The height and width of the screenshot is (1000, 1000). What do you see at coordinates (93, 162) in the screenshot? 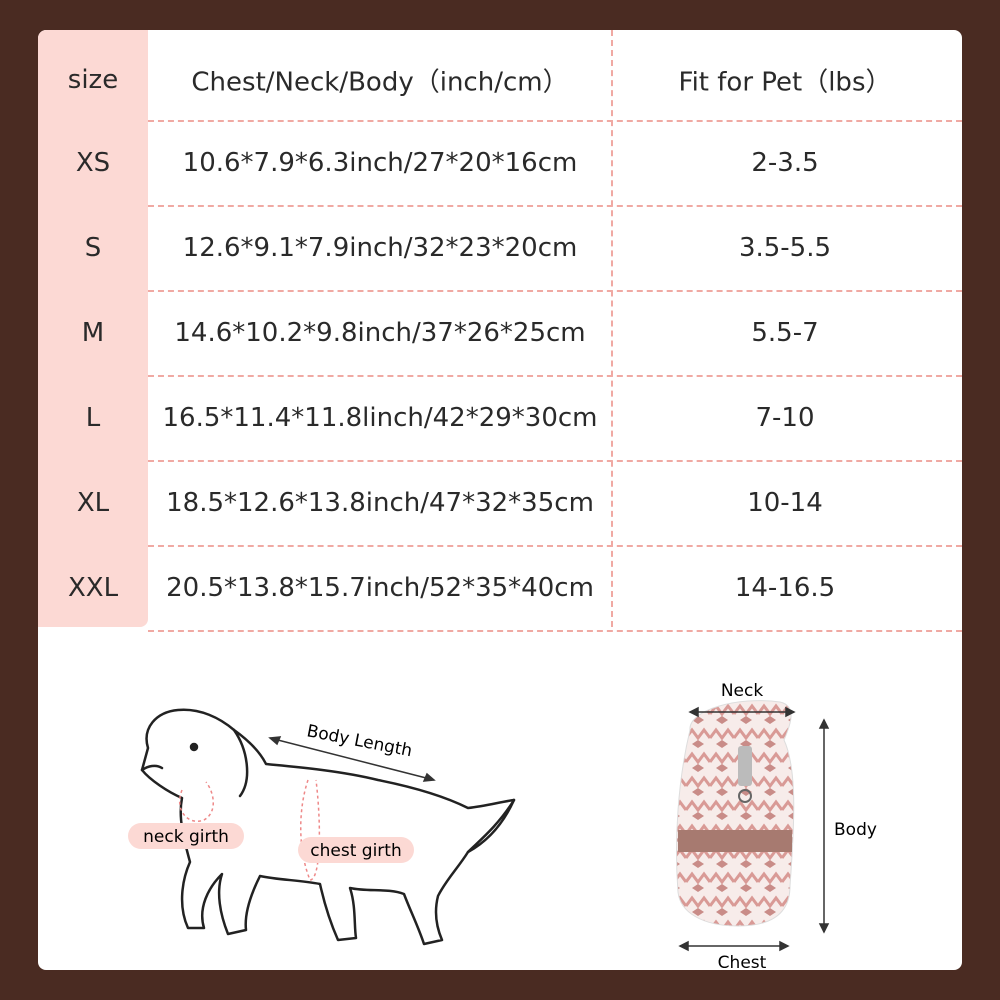
I see `size-cell: XS` at bounding box center [93, 162].